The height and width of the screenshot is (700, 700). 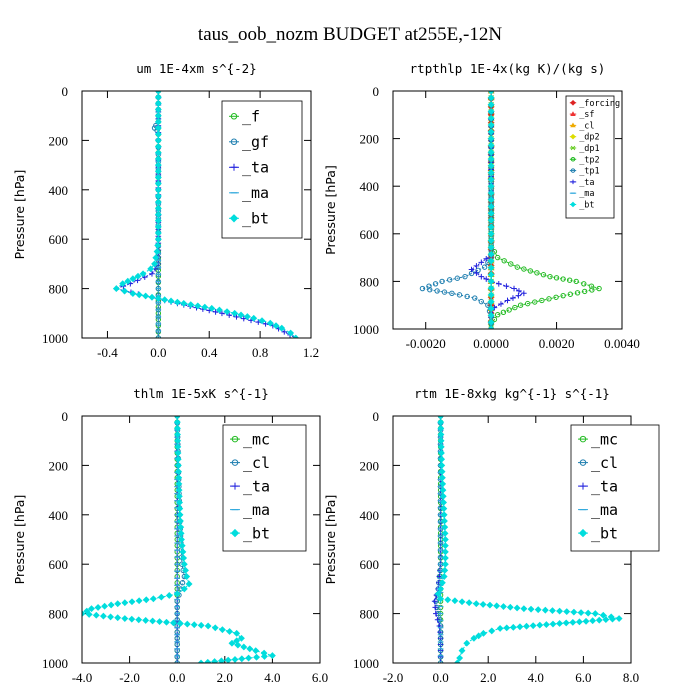 What do you see at coordinates (262, 169) in the screenshot?
I see `legend: _f _gf _ta _ma _bt` at bounding box center [262, 169].